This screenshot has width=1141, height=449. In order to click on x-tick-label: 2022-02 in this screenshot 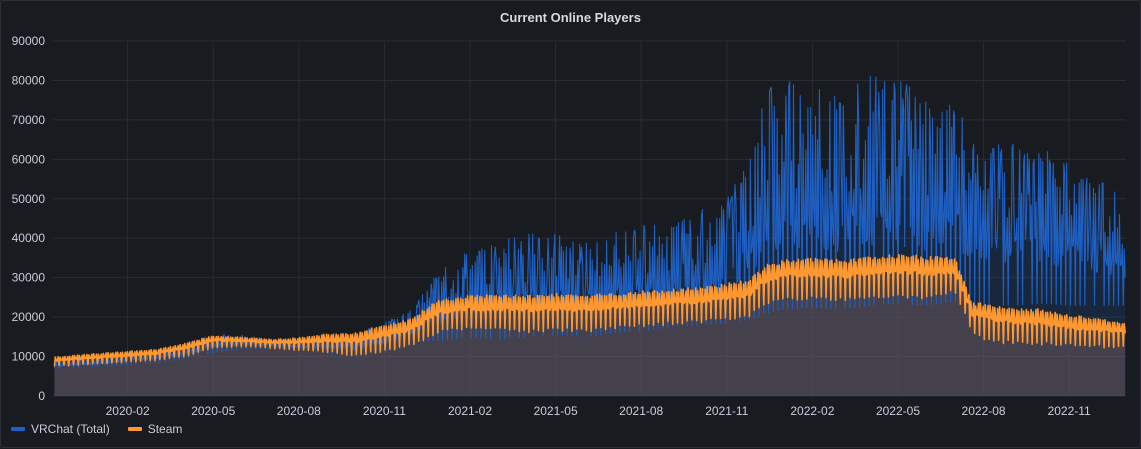, I will do `click(812, 411)`.